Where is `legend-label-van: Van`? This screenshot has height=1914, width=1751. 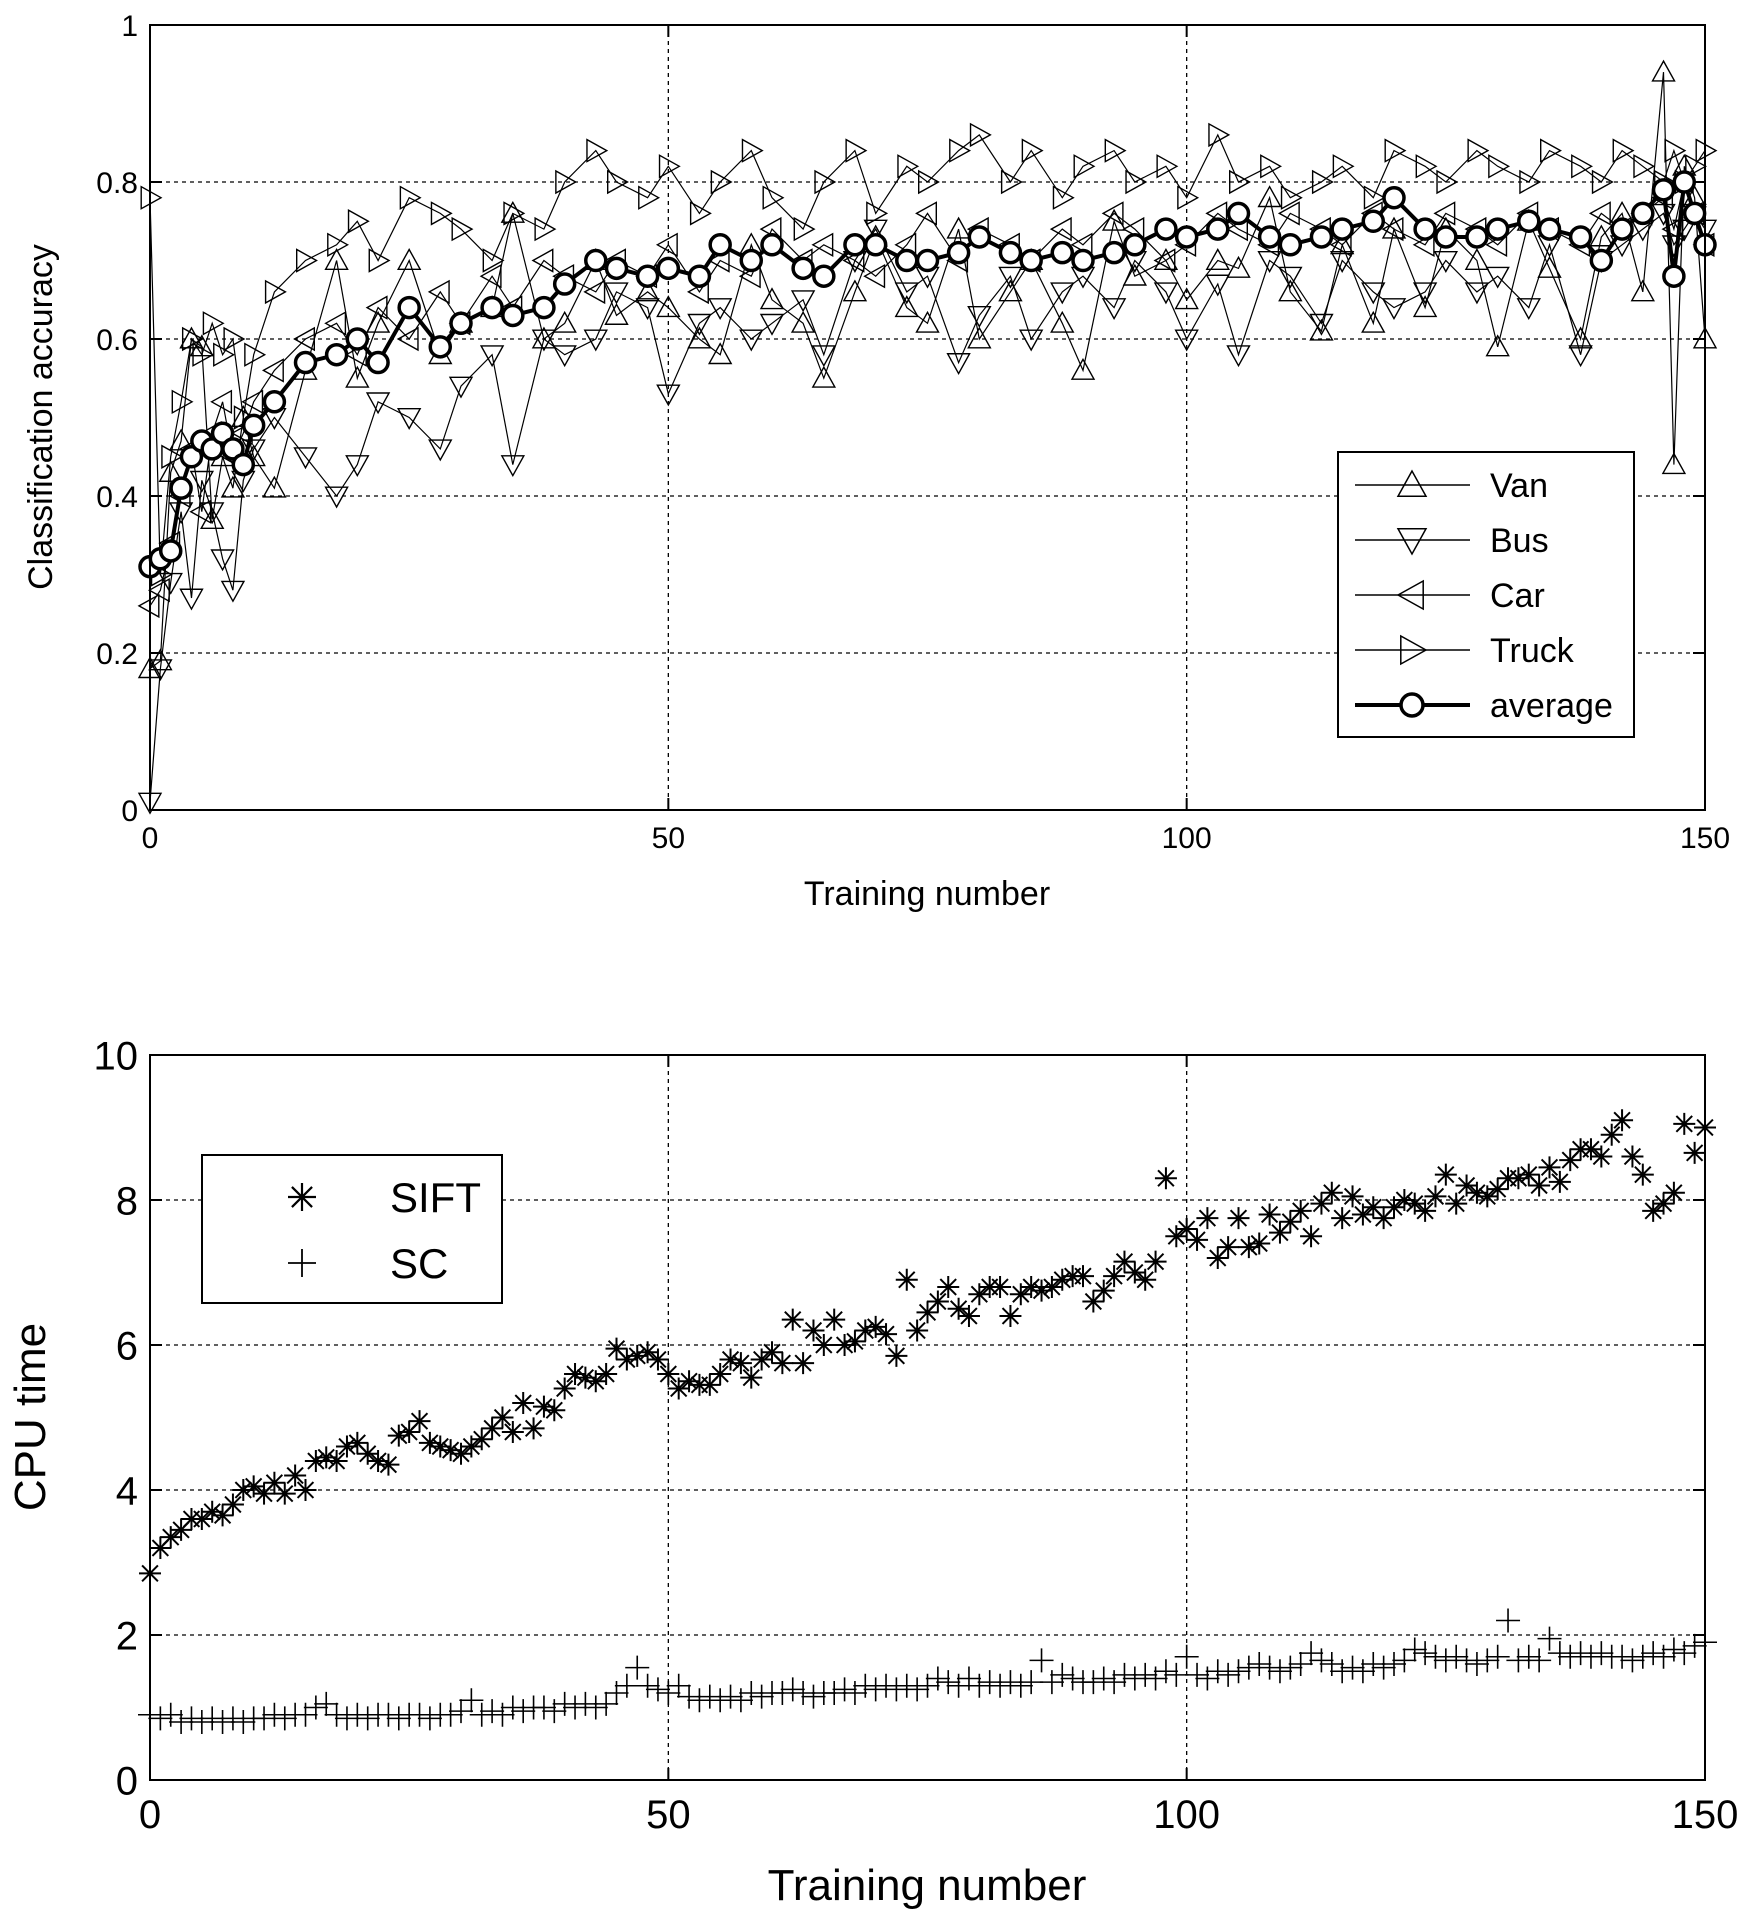
legend-label-van: Van is located at coordinates (1519, 486).